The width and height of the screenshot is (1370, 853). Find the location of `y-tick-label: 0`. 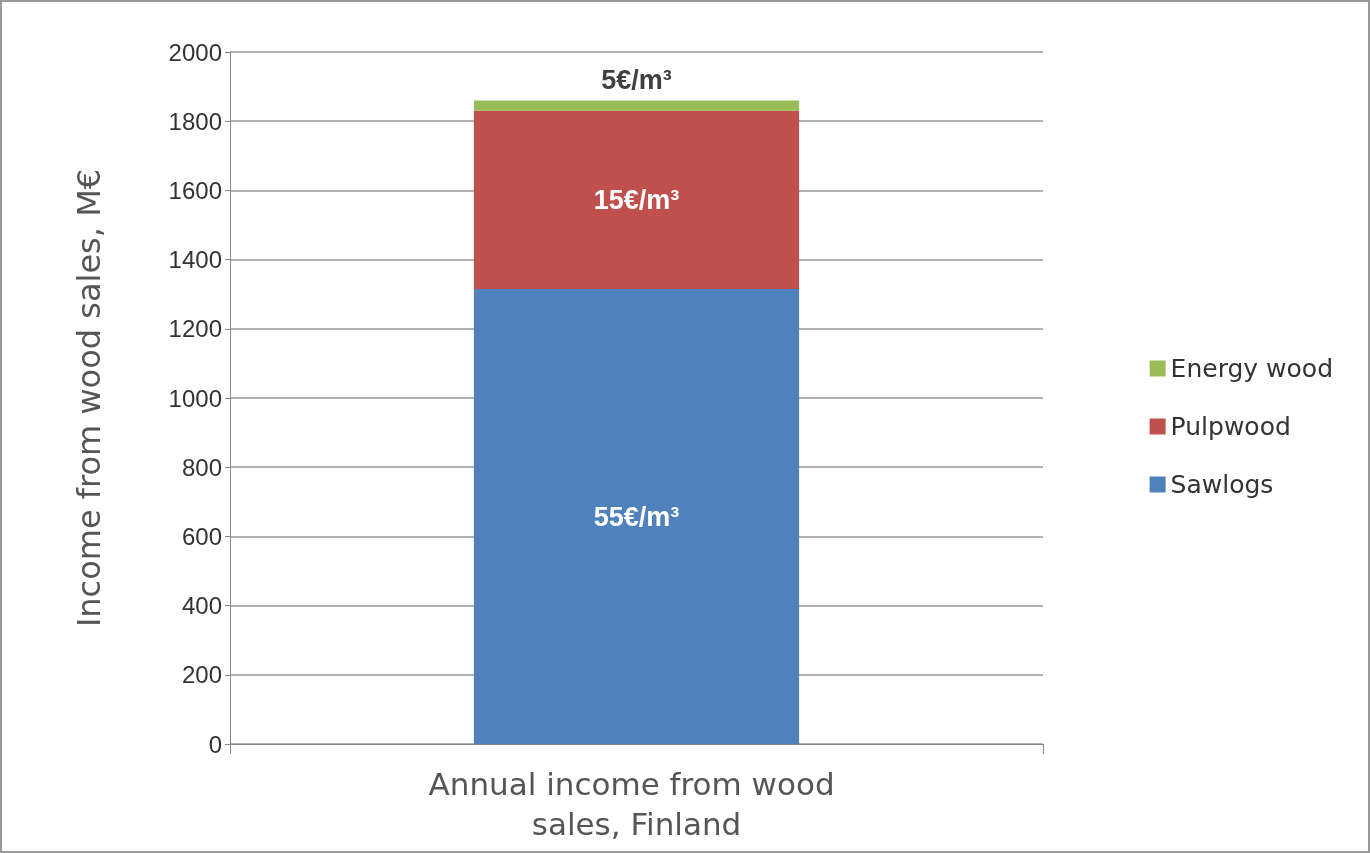

y-tick-label: 0 is located at coordinates (215, 744).